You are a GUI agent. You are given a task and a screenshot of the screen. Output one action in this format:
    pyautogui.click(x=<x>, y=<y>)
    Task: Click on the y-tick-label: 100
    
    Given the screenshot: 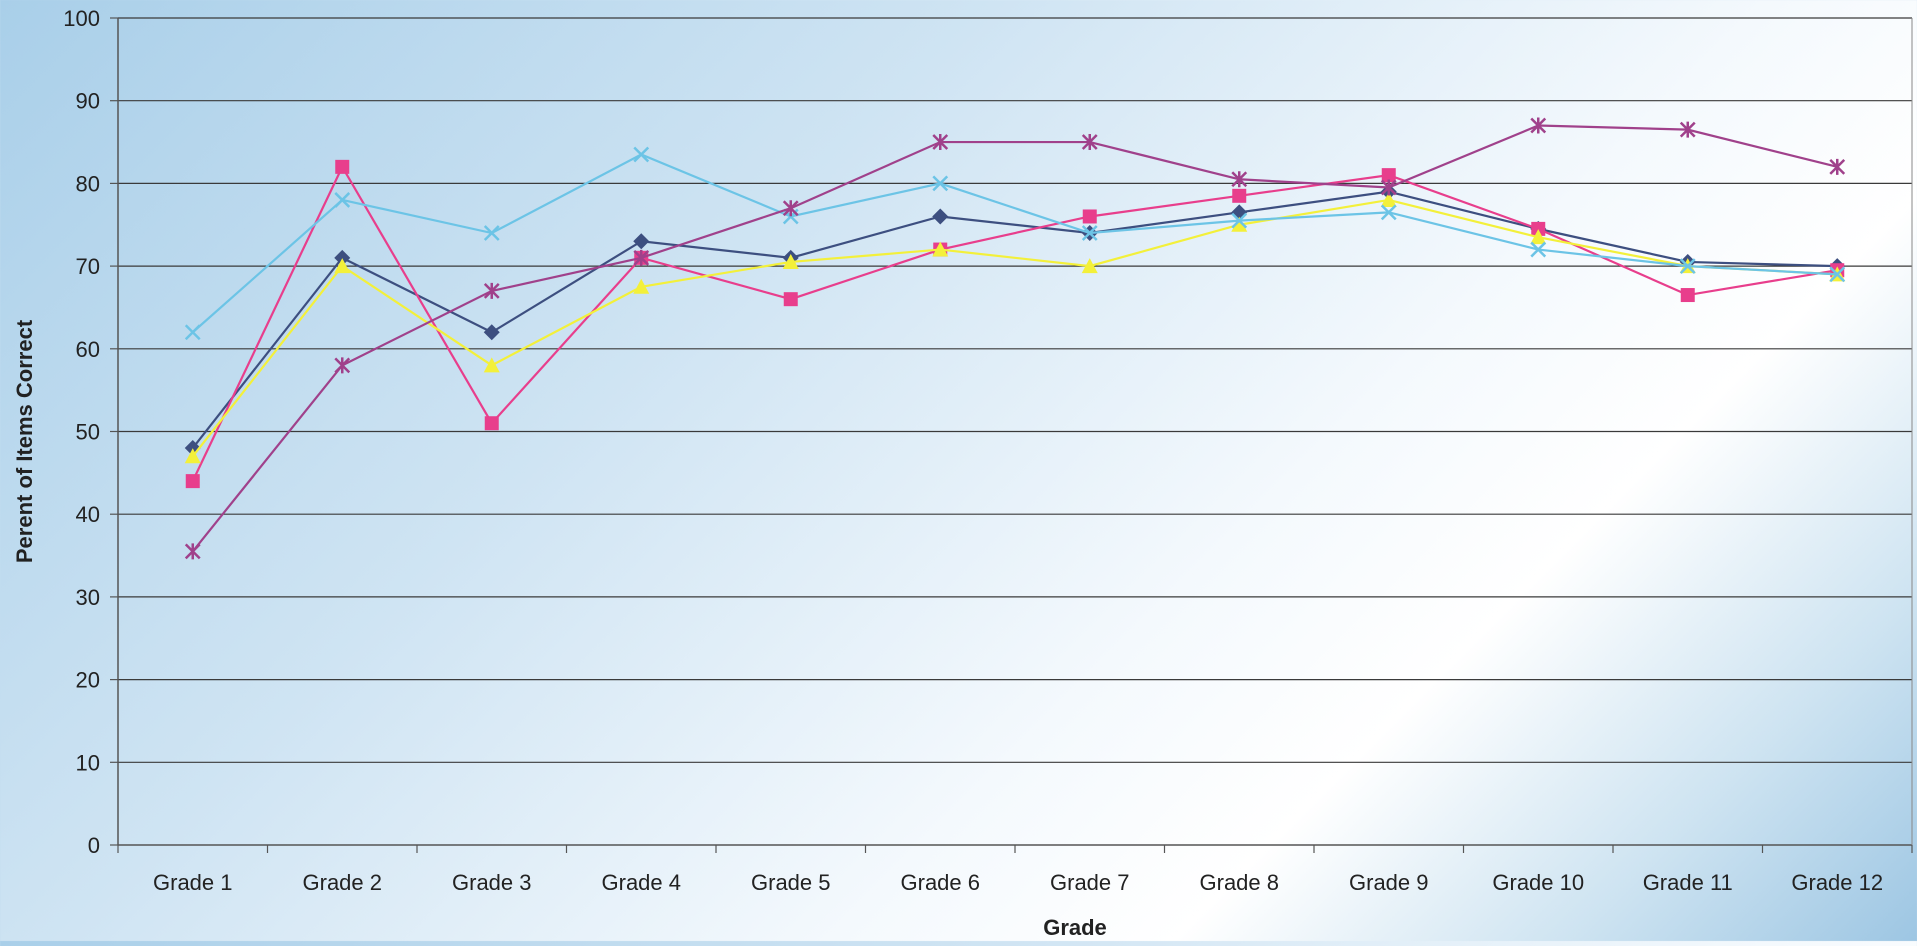 What is the action you would take?
    pyautogui.click(x=81, y=18)
    